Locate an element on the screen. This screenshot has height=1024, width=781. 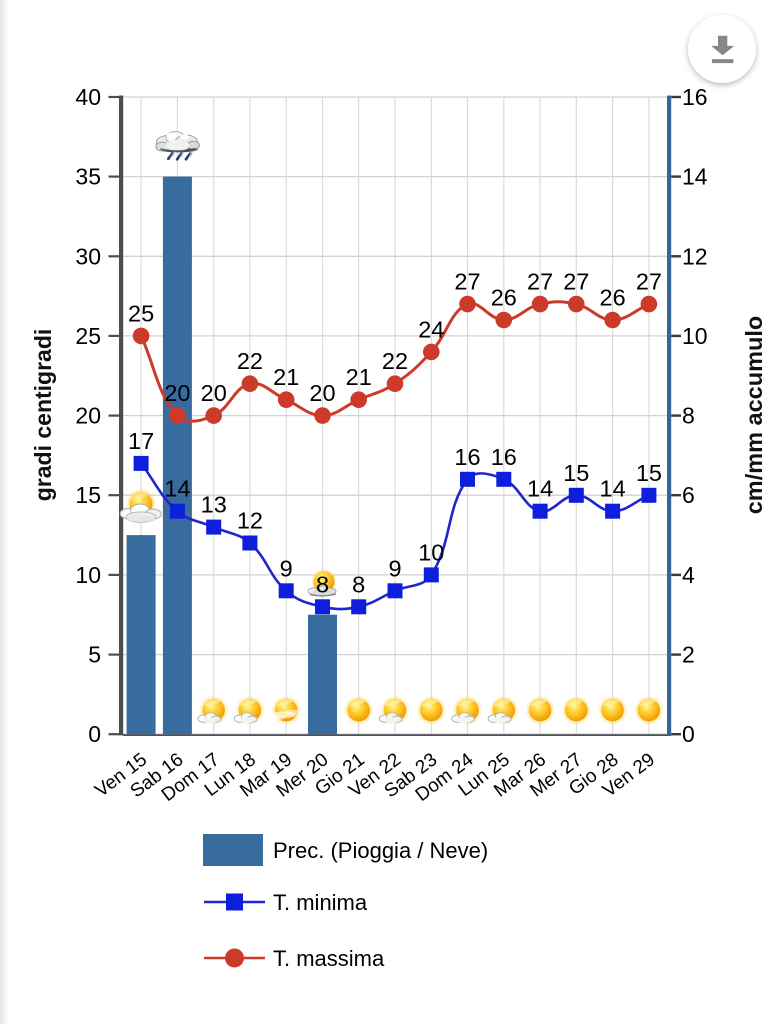
svg-text: 2 is located at coordinates (688, 655).